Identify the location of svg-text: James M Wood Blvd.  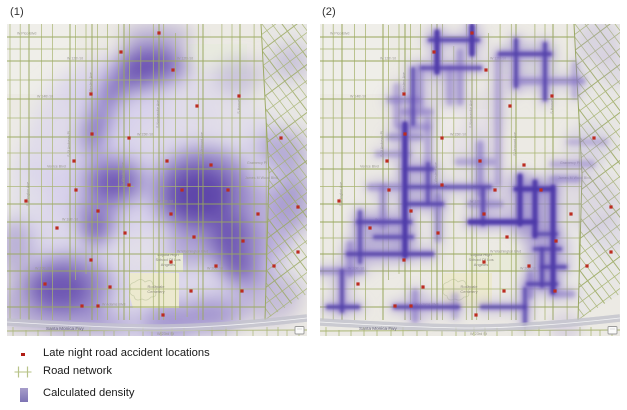
(261, 178).